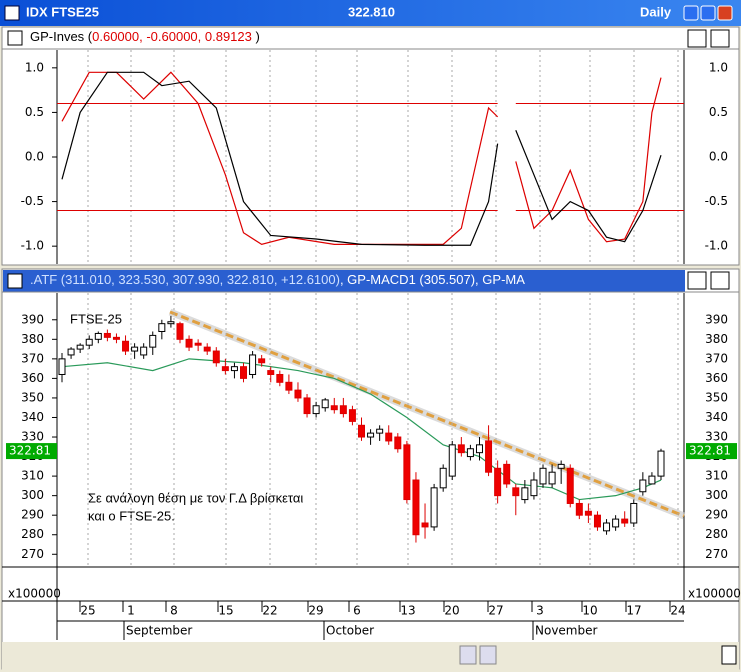 Image resolution: width=741 pixels, height=672 pixels. Describe the element at coordinates (540, 611) in the screenshot. I see `date-label: 3` at that location.